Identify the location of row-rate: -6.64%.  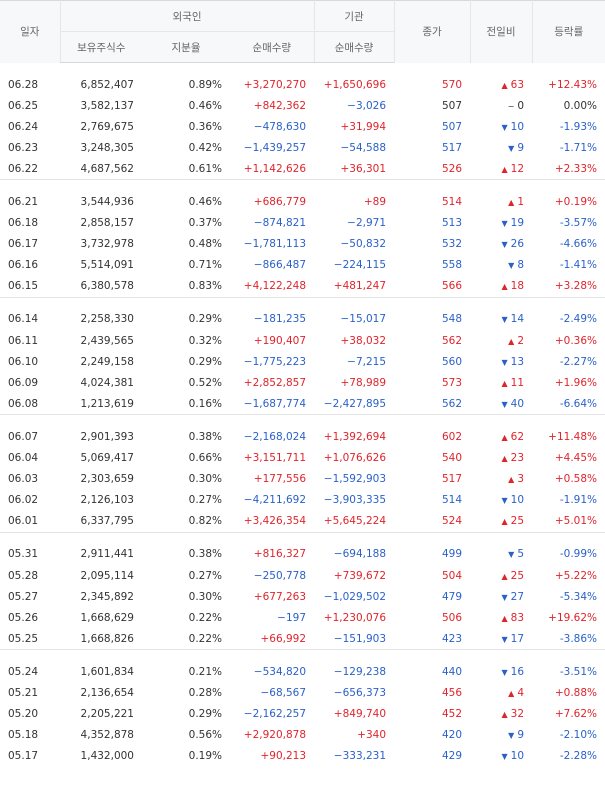
(578, 403).